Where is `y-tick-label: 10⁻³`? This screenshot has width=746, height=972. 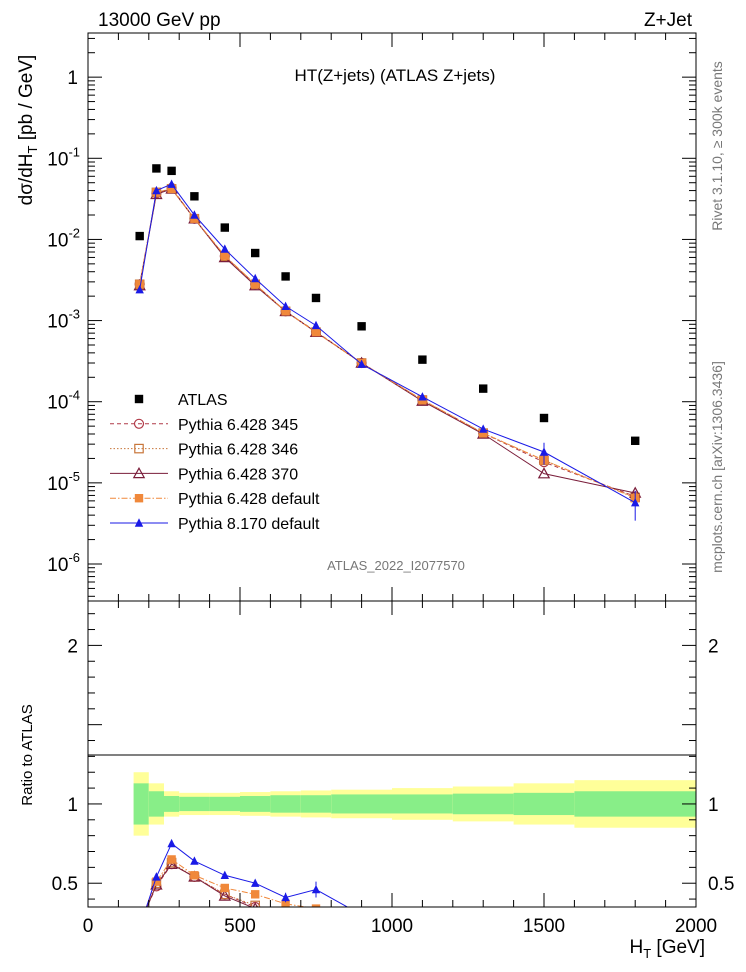 y-tick-label: 10⁻³ is located at coordinates (63, 320).